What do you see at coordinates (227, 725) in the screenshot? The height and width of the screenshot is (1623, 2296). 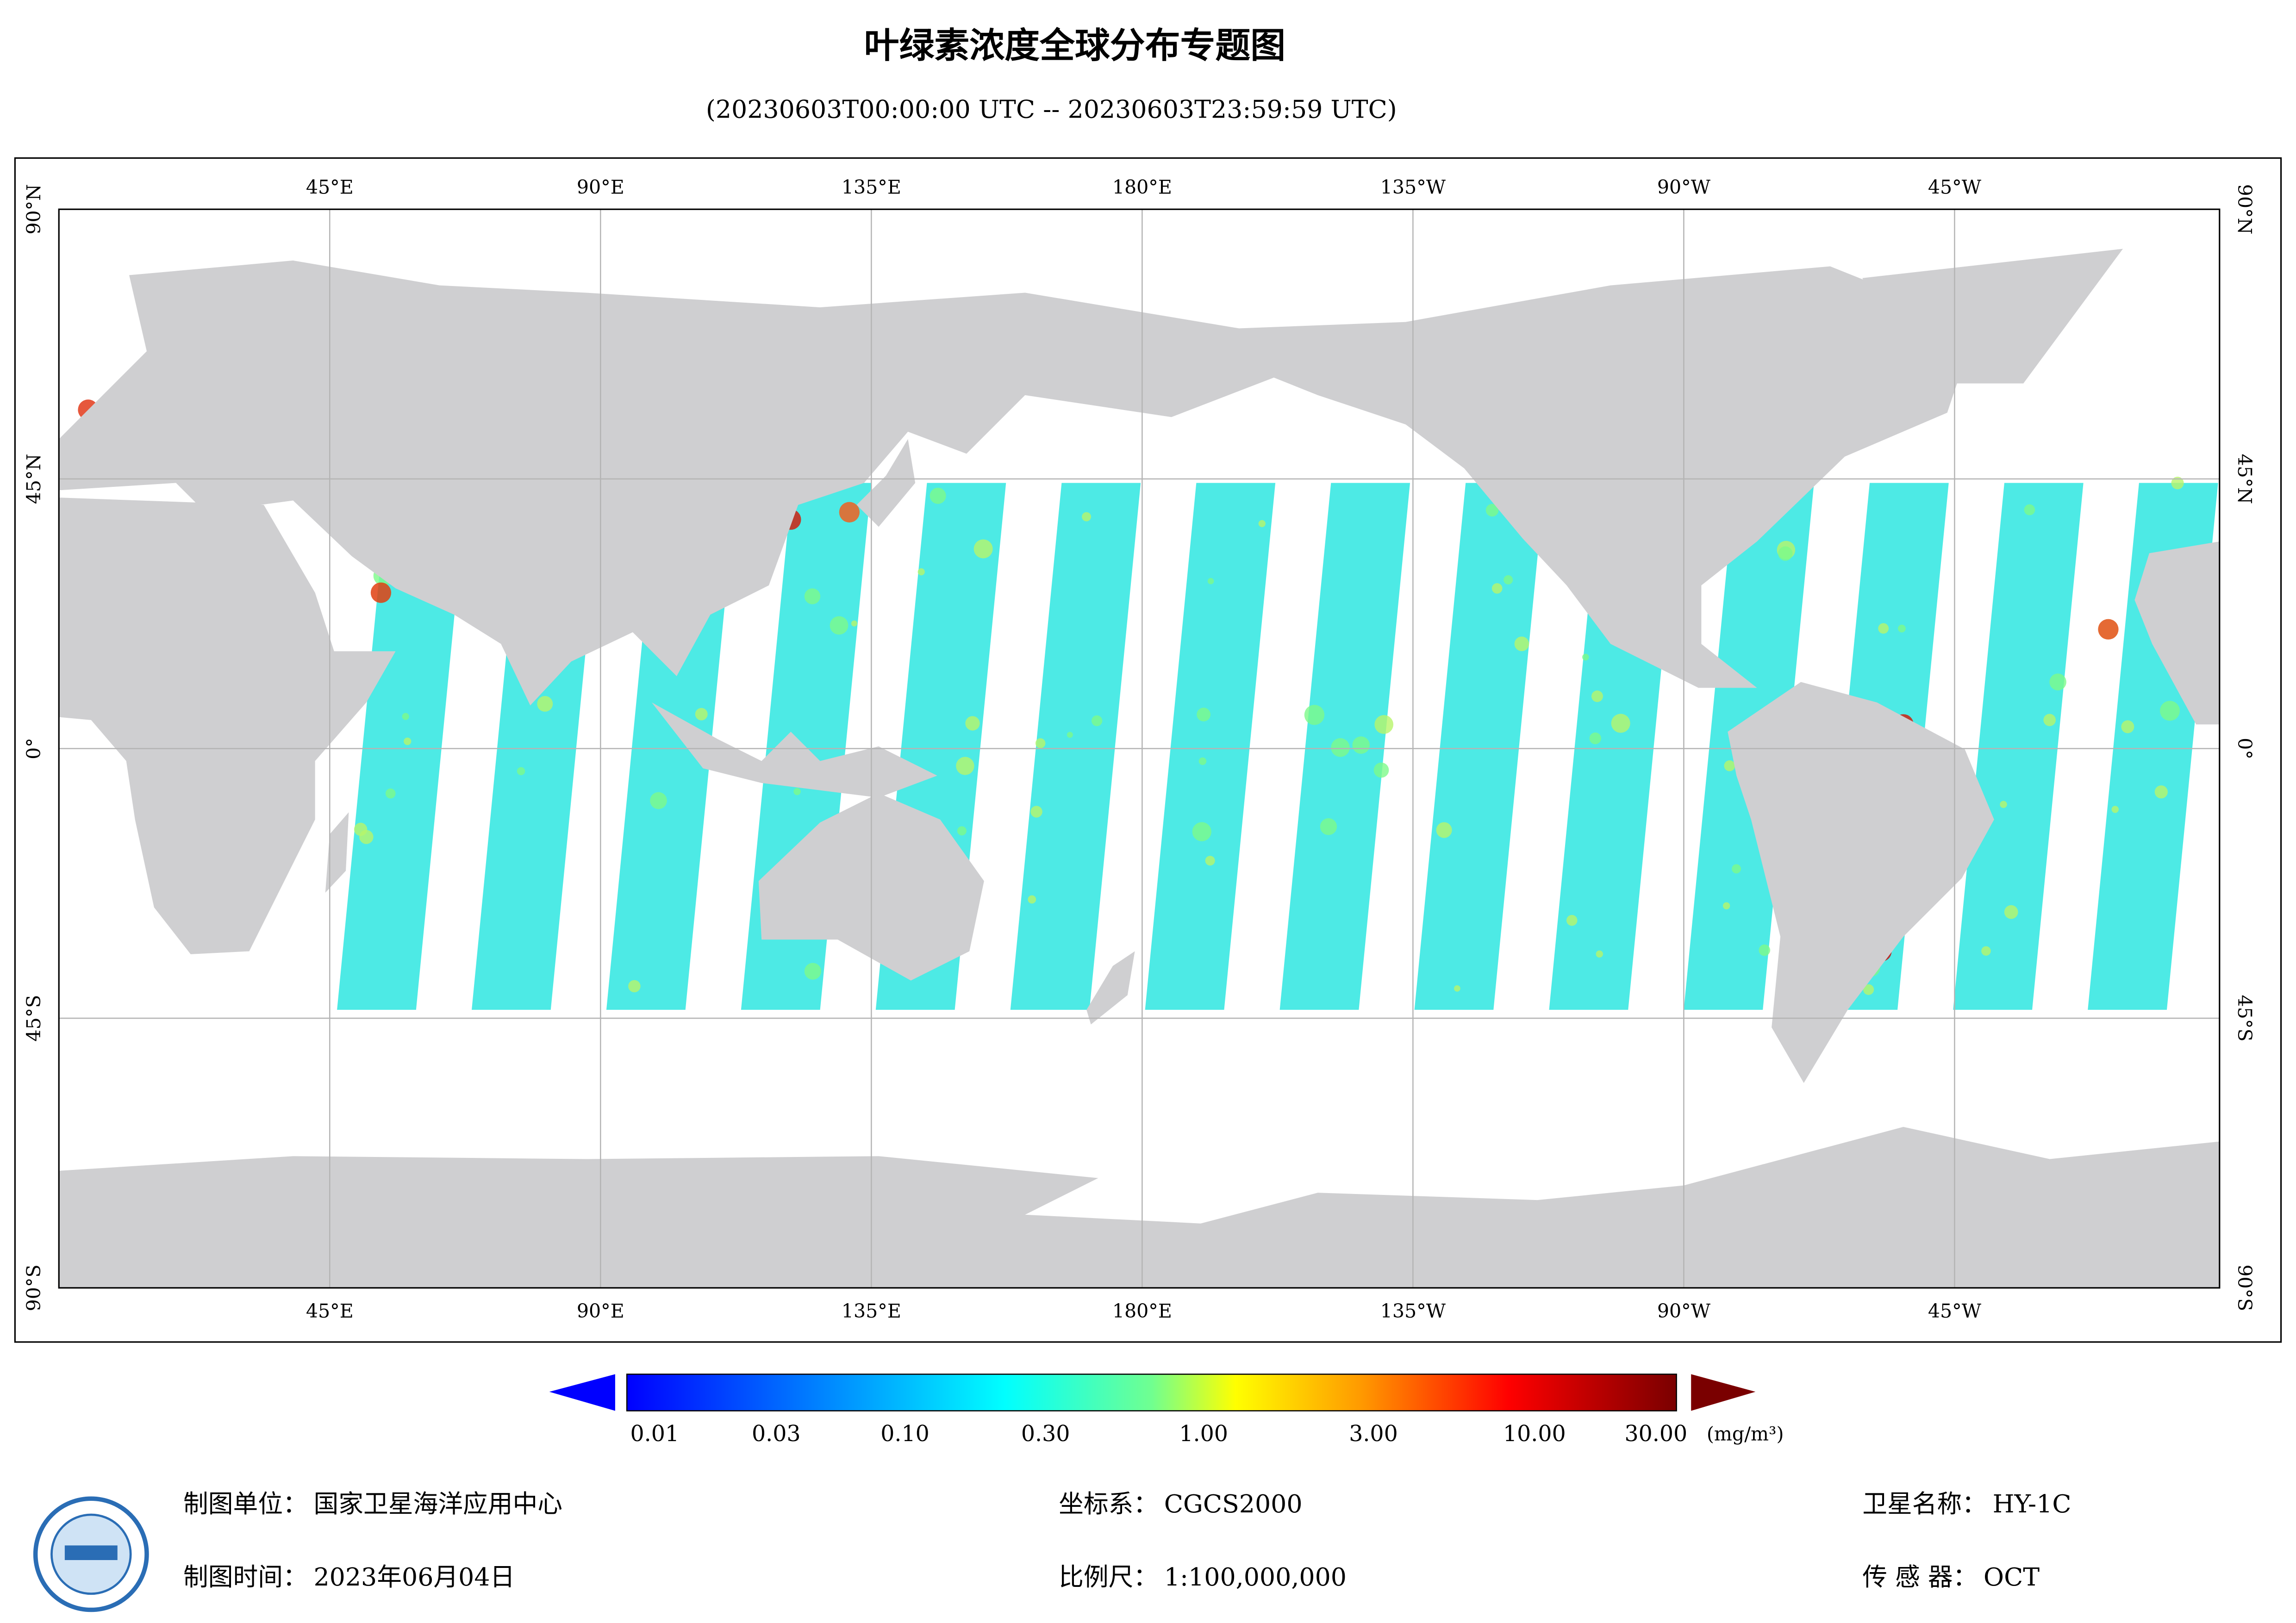 I see `africa` at bounding box center [227, 725].